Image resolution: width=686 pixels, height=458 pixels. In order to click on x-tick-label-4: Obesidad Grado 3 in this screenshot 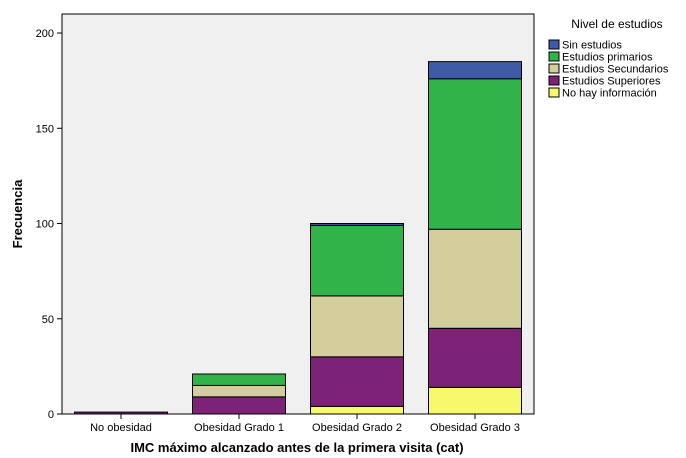, I will do `click(475, 428)`.